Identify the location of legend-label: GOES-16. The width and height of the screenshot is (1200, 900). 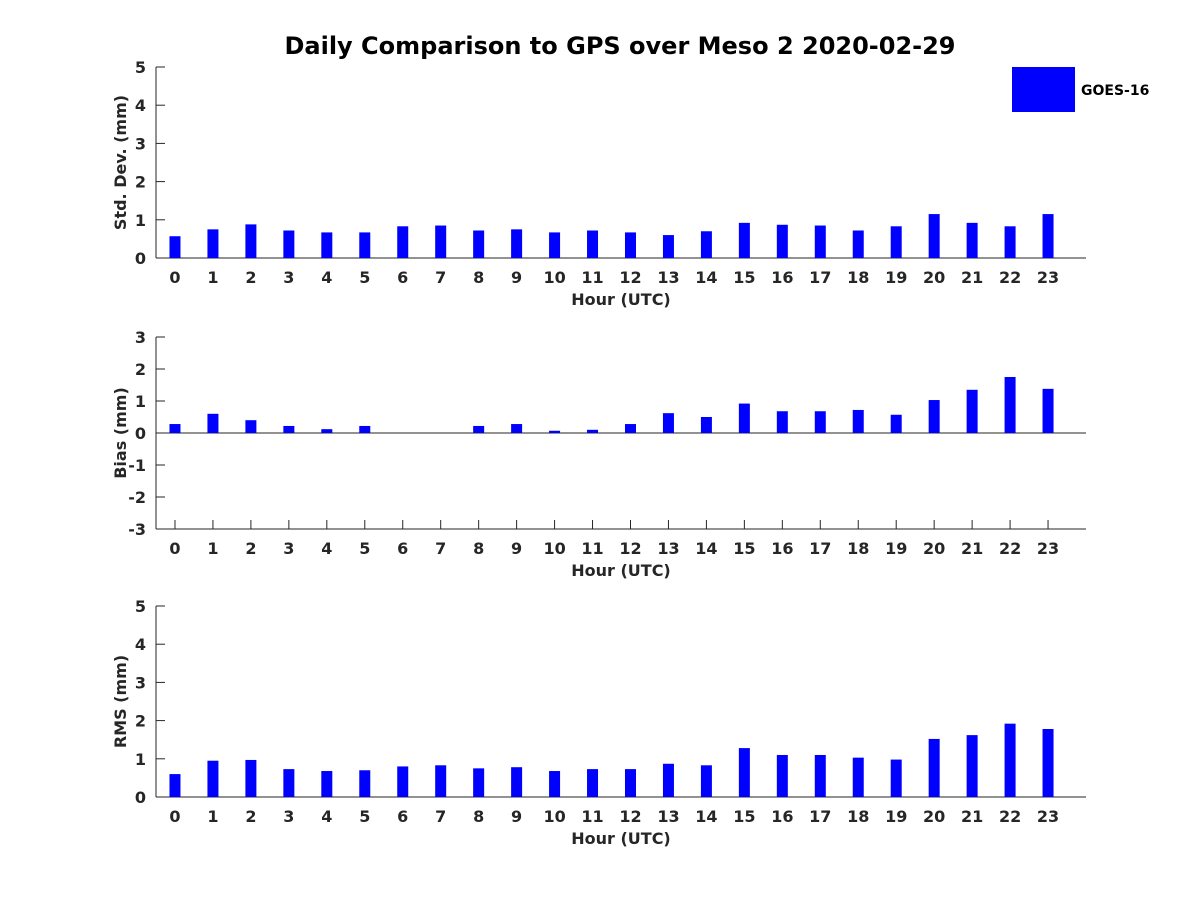
(1115, 91).